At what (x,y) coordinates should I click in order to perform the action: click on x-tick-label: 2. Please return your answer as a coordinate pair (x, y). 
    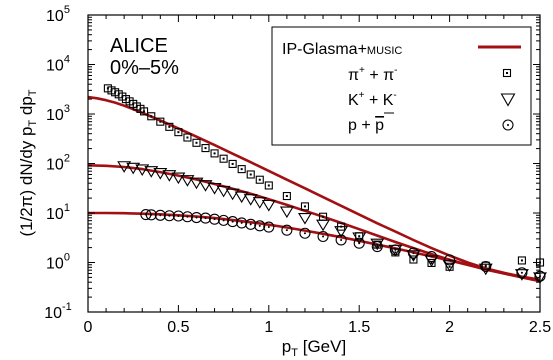
    Looking at the image, I should click on (449, 327).